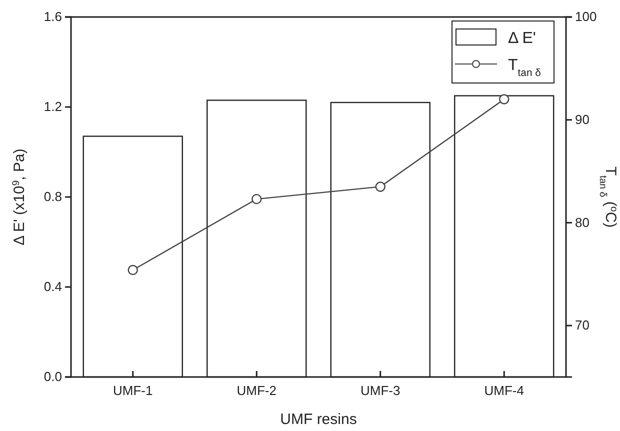 The width and height of the screenshot is (620, 431). What do you see at coordinates (53, 196) in the screenshot?
I see `y-tick-label: 0.8` at bounding box center [53, 196].